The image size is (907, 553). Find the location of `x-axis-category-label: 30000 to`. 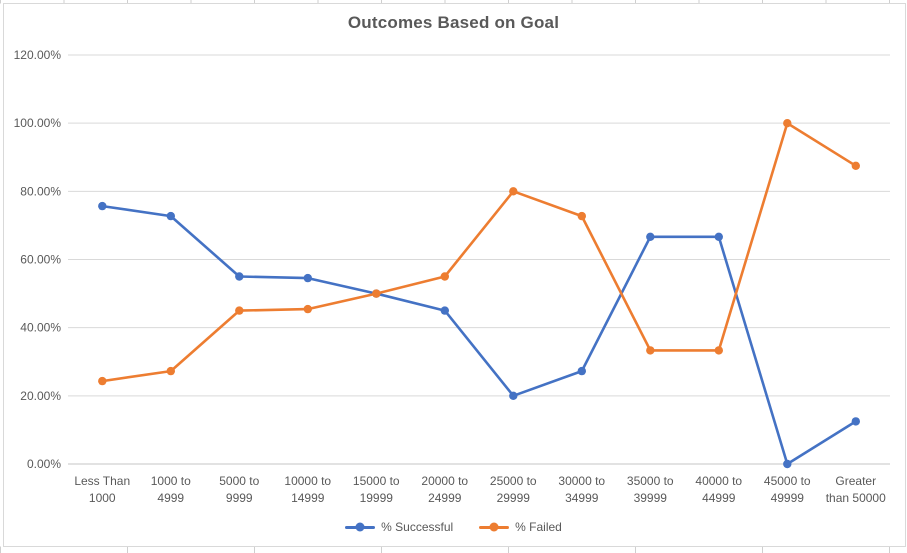

x-axis-category-label: 30000 to is located at coordinates (581, 481).